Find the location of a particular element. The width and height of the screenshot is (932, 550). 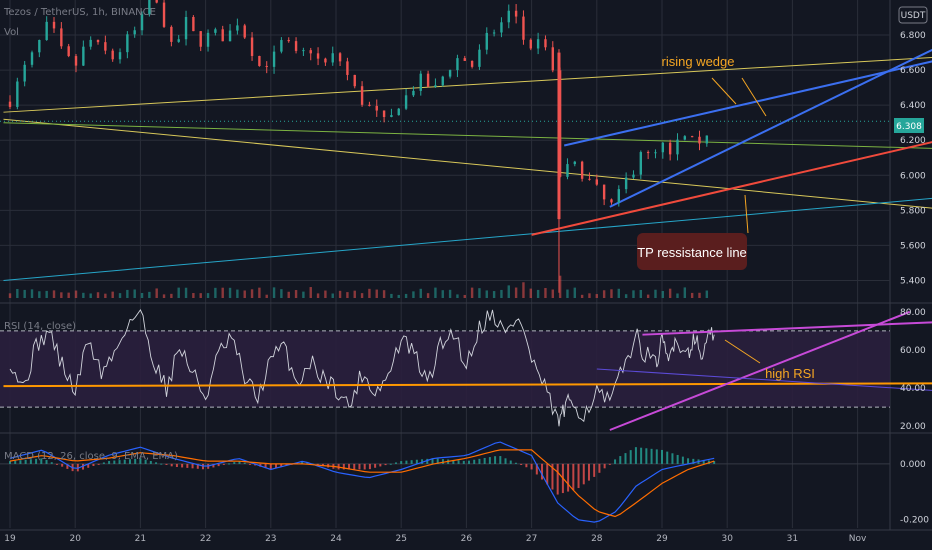

macd-signal-line is located at coordinates (362, 483).